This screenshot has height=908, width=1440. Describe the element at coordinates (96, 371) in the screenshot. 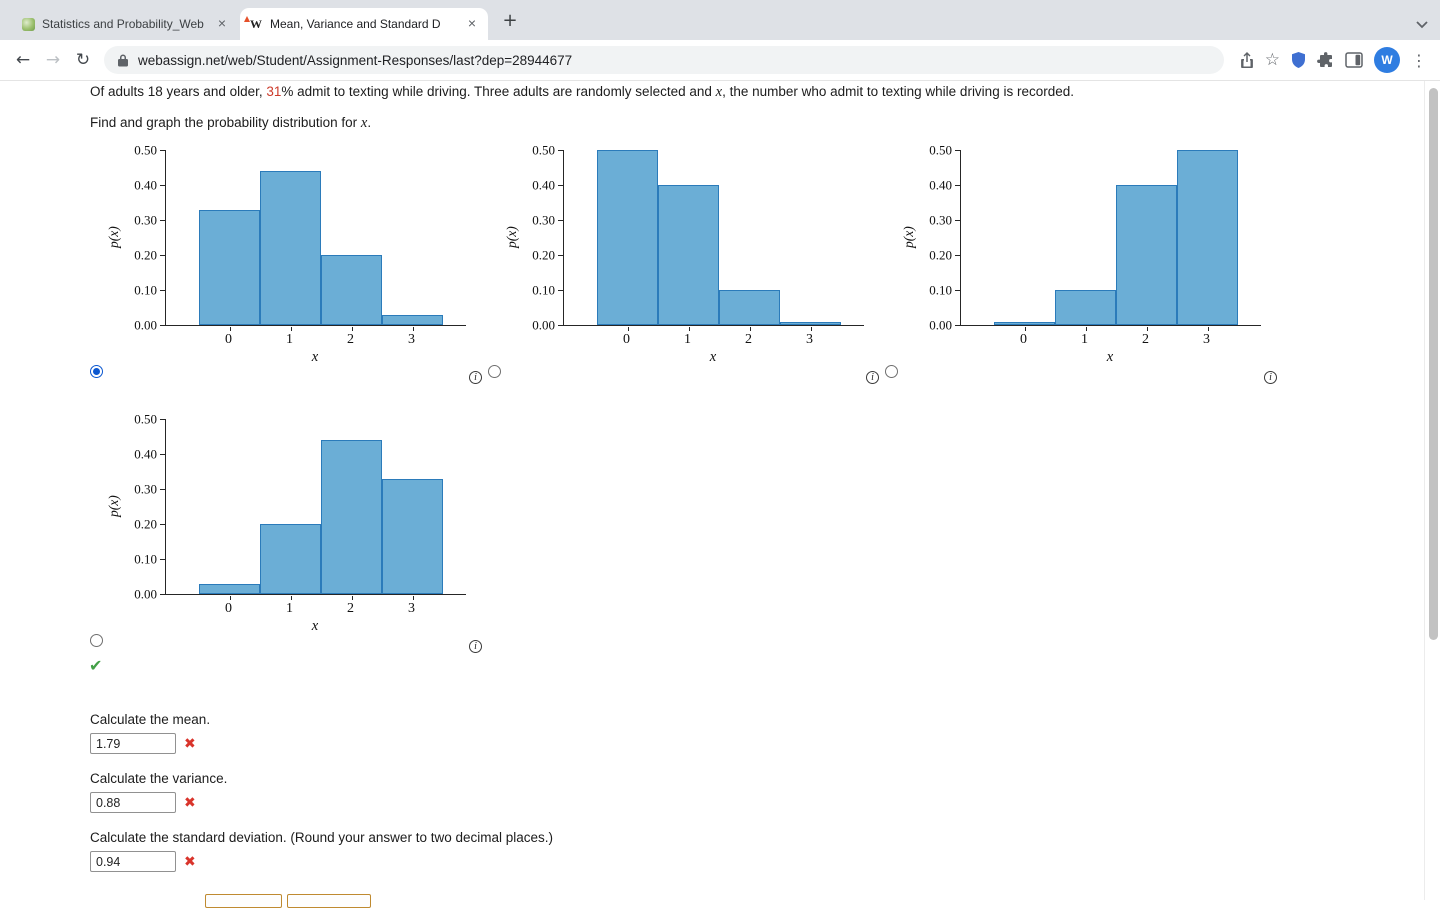

I see `option-1-radio` at that location.